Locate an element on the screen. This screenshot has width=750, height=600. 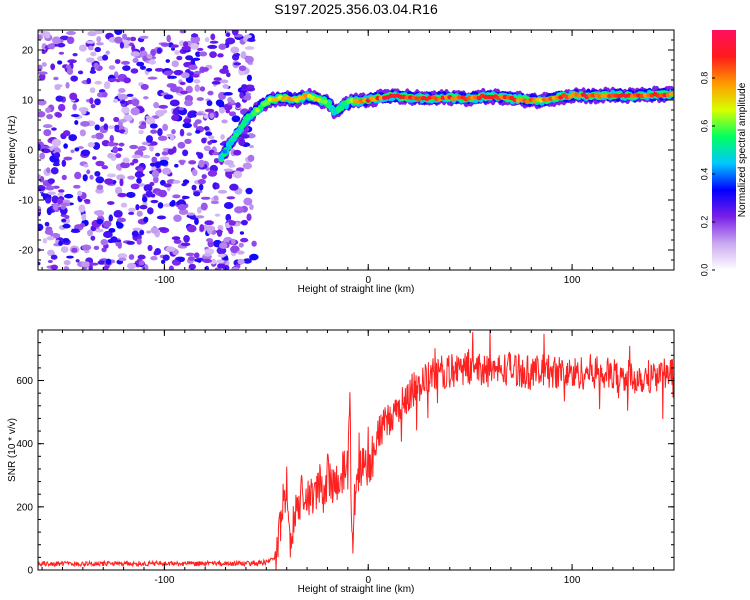
x-tick-label: -100 is located at coordinates (164, 580).